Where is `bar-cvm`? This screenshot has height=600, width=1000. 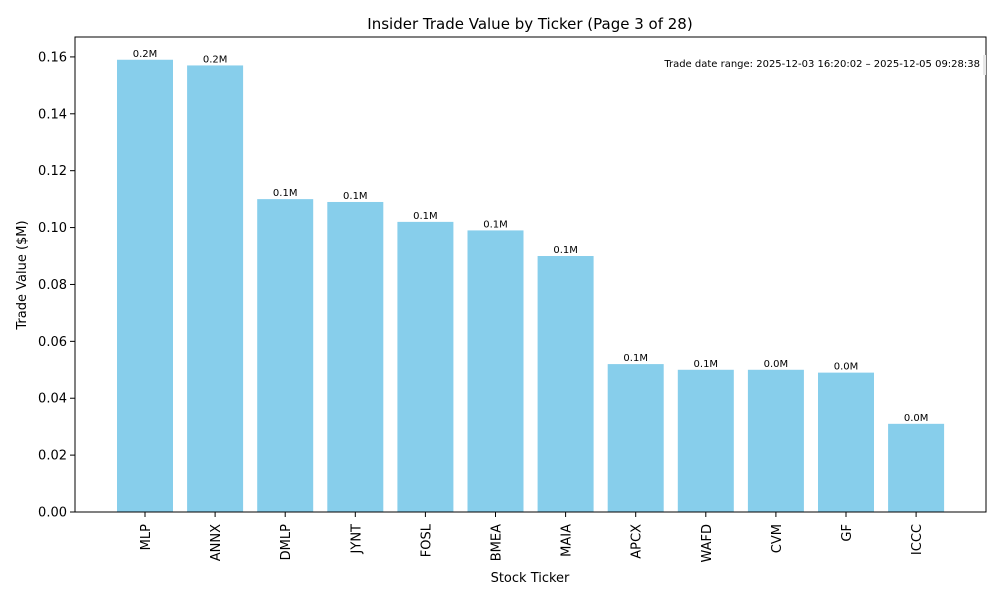
bar-cvm is located at coordinates (775, 440).